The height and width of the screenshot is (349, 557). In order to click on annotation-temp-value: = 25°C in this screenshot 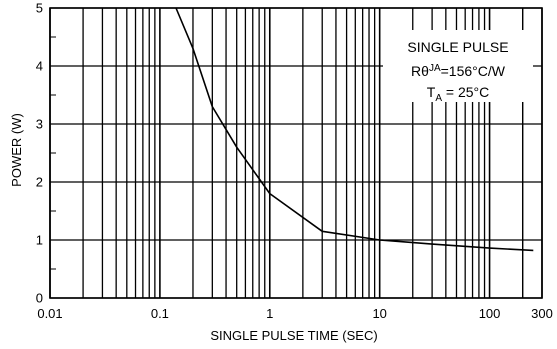, I will do `click(465, 92)`.